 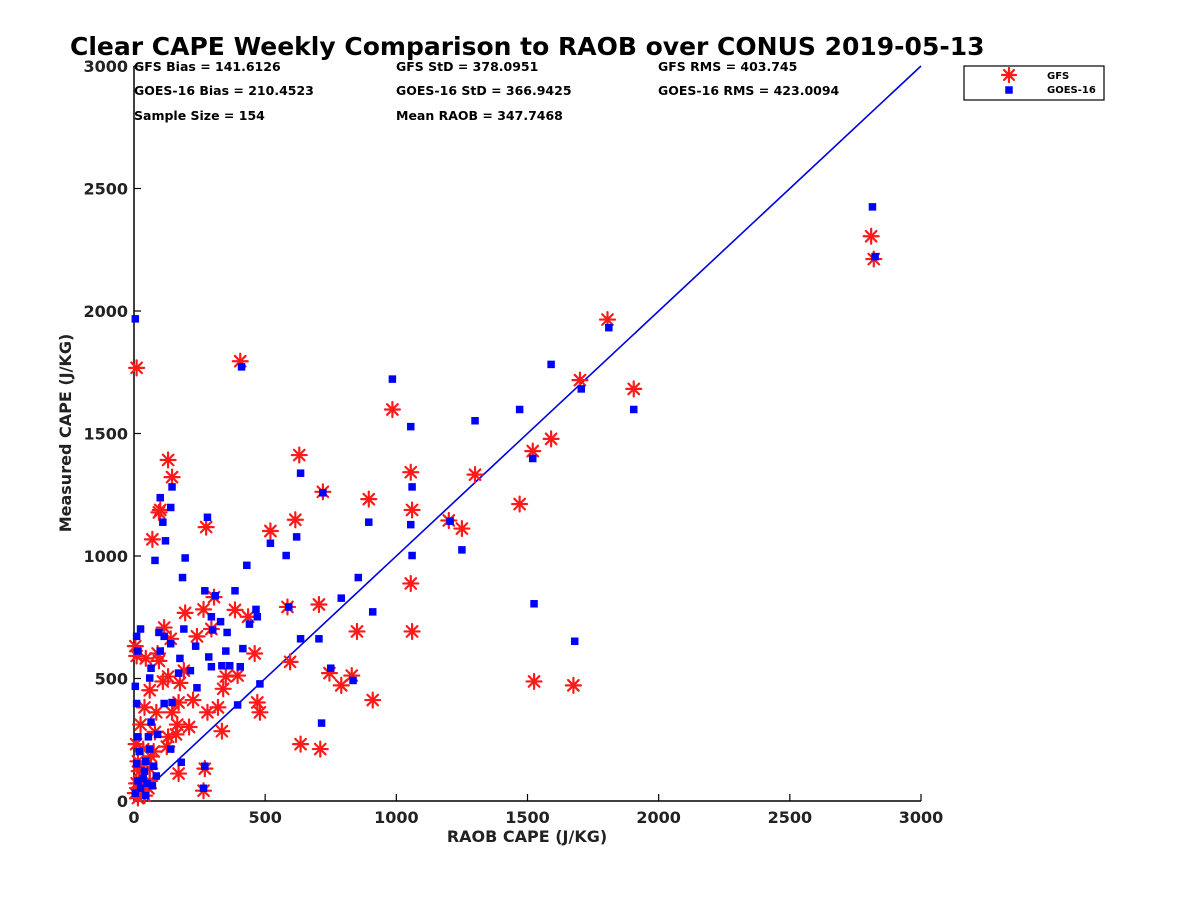 I want to click on y-tick-label: 1000, so click(x=105, y=556).